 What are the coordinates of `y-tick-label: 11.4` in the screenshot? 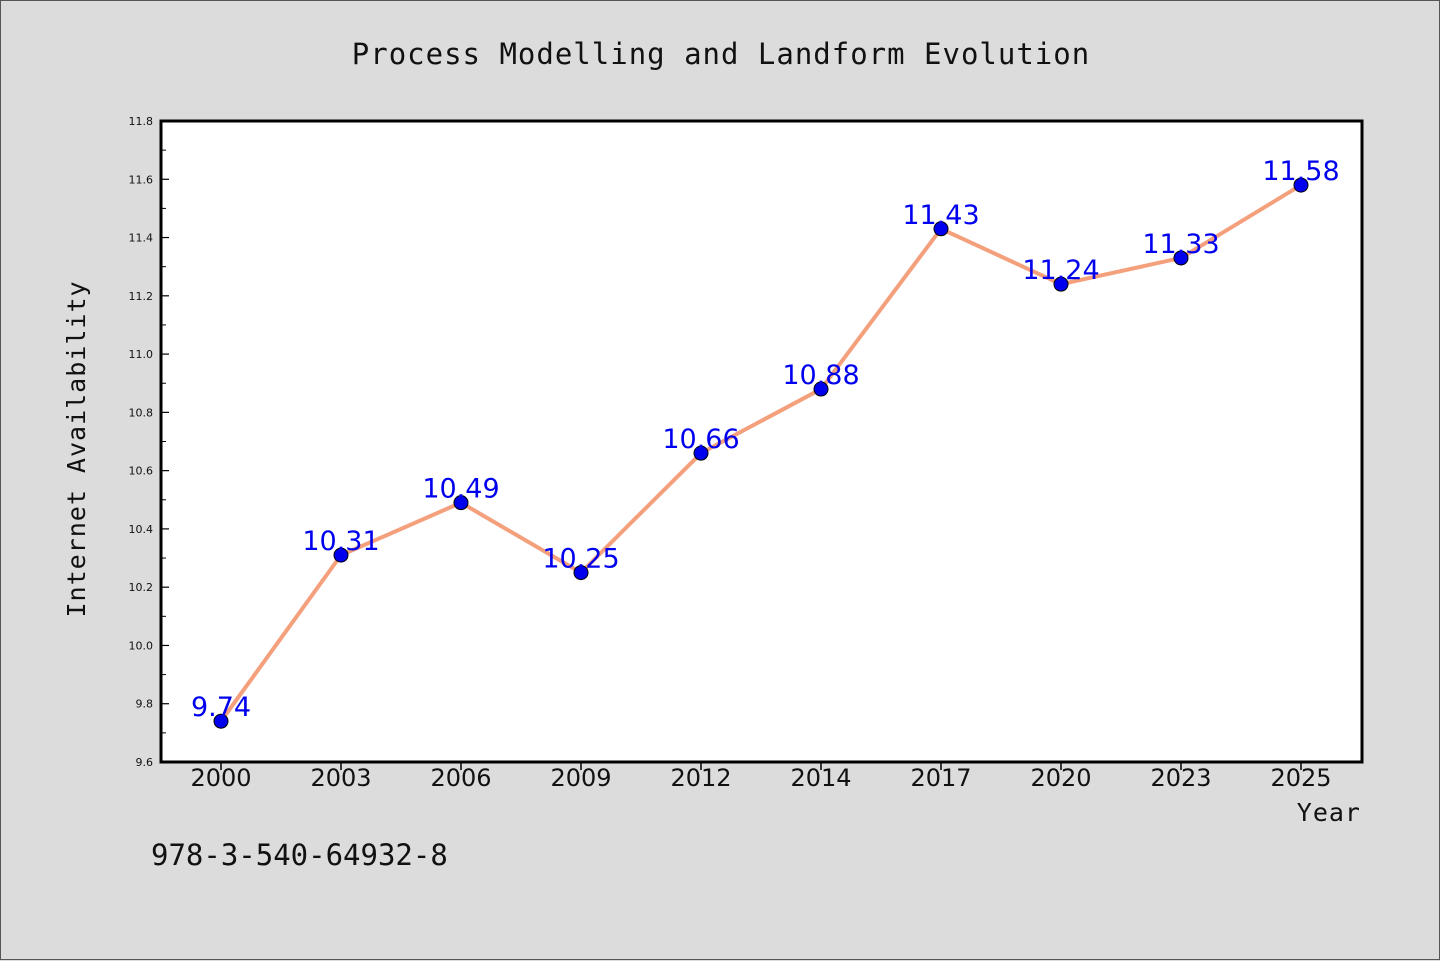 It's located at (141, 238).